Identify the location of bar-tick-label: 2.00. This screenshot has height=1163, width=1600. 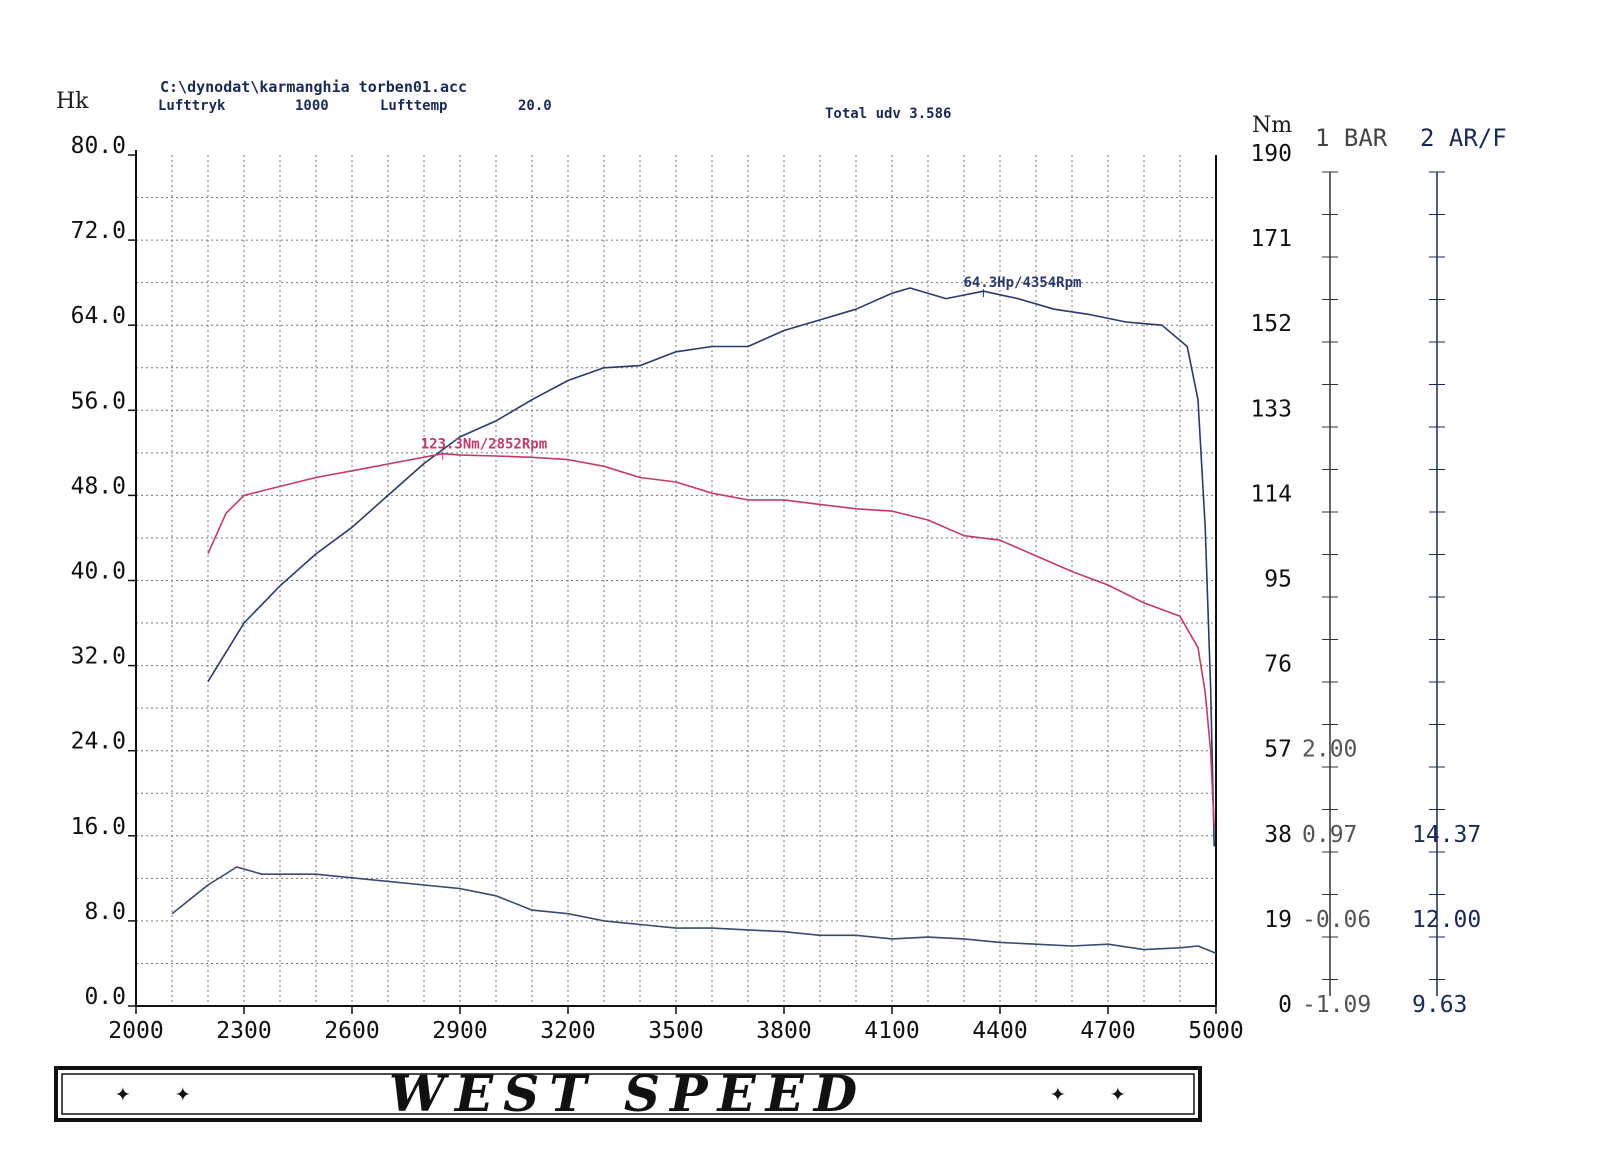
(1329, 750).